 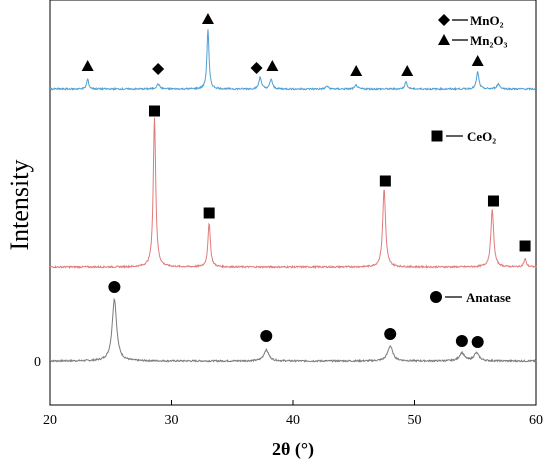 What do you see at coordinates (37, 362) in the screenshot?
I see `y-tick-label: 0` at bounding box center [37, 362].